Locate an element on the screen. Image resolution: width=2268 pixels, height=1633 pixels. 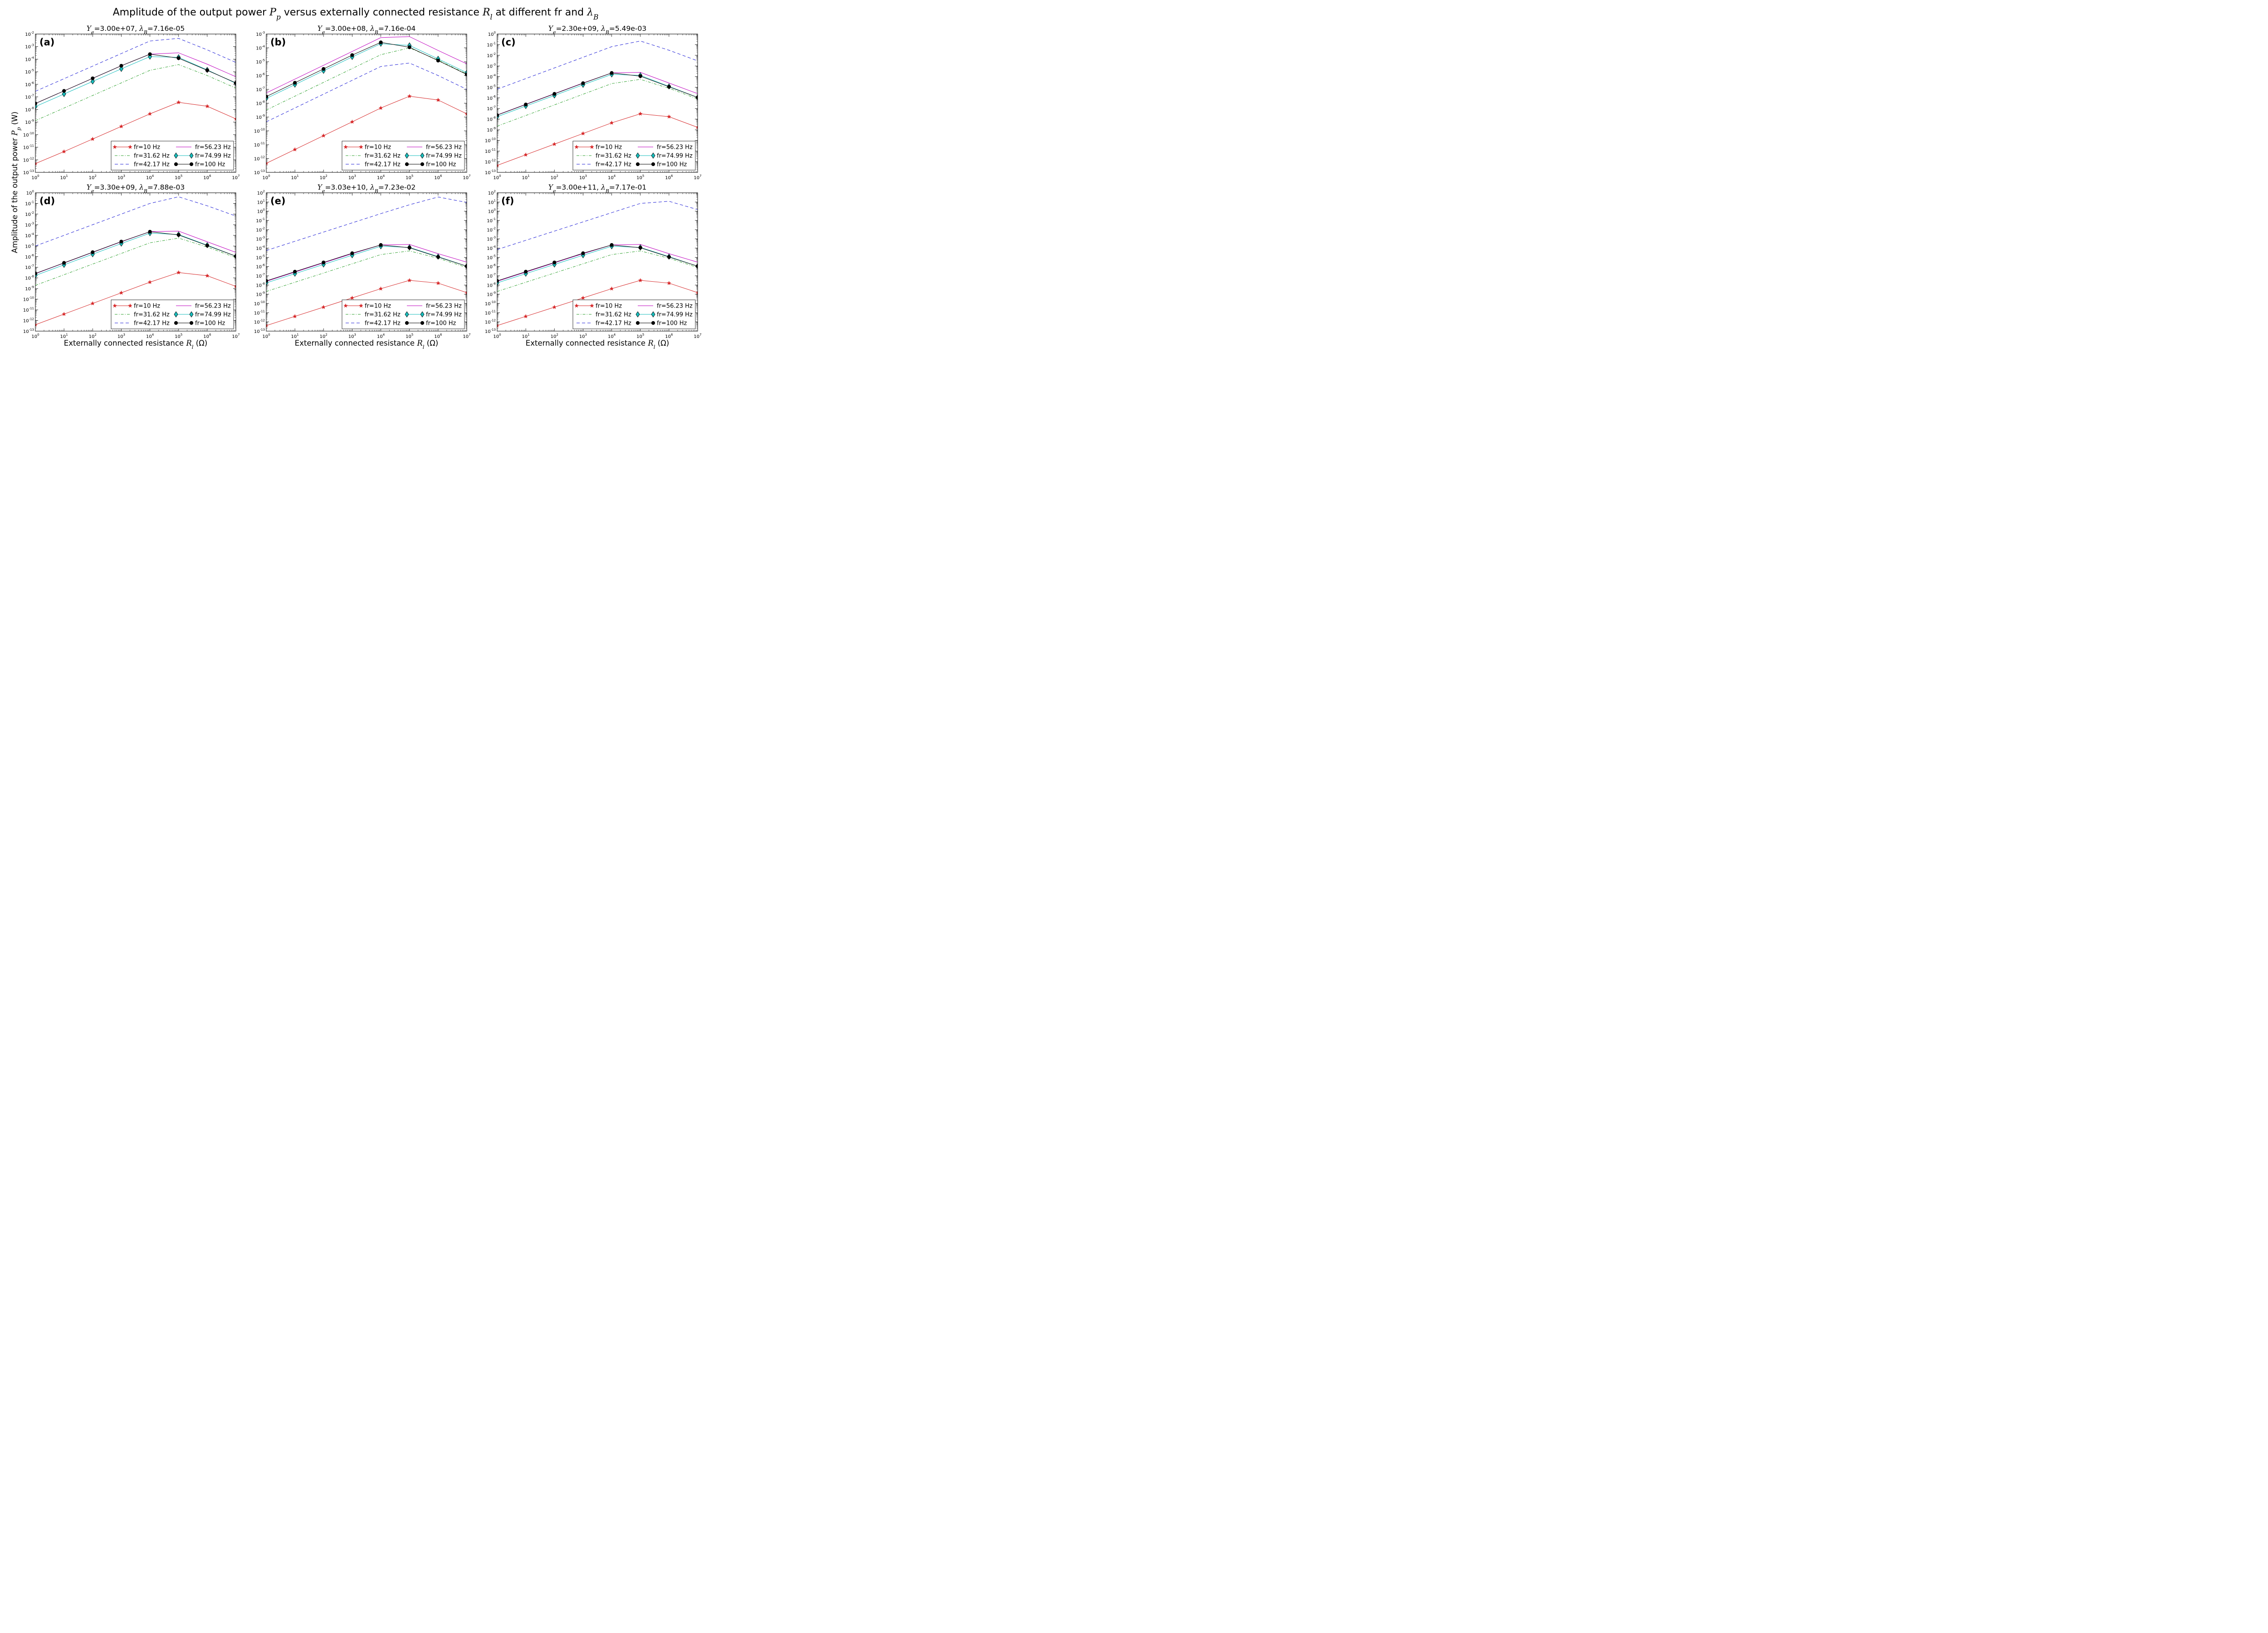
panel-label: (c) is located at coordinates (509, 42).